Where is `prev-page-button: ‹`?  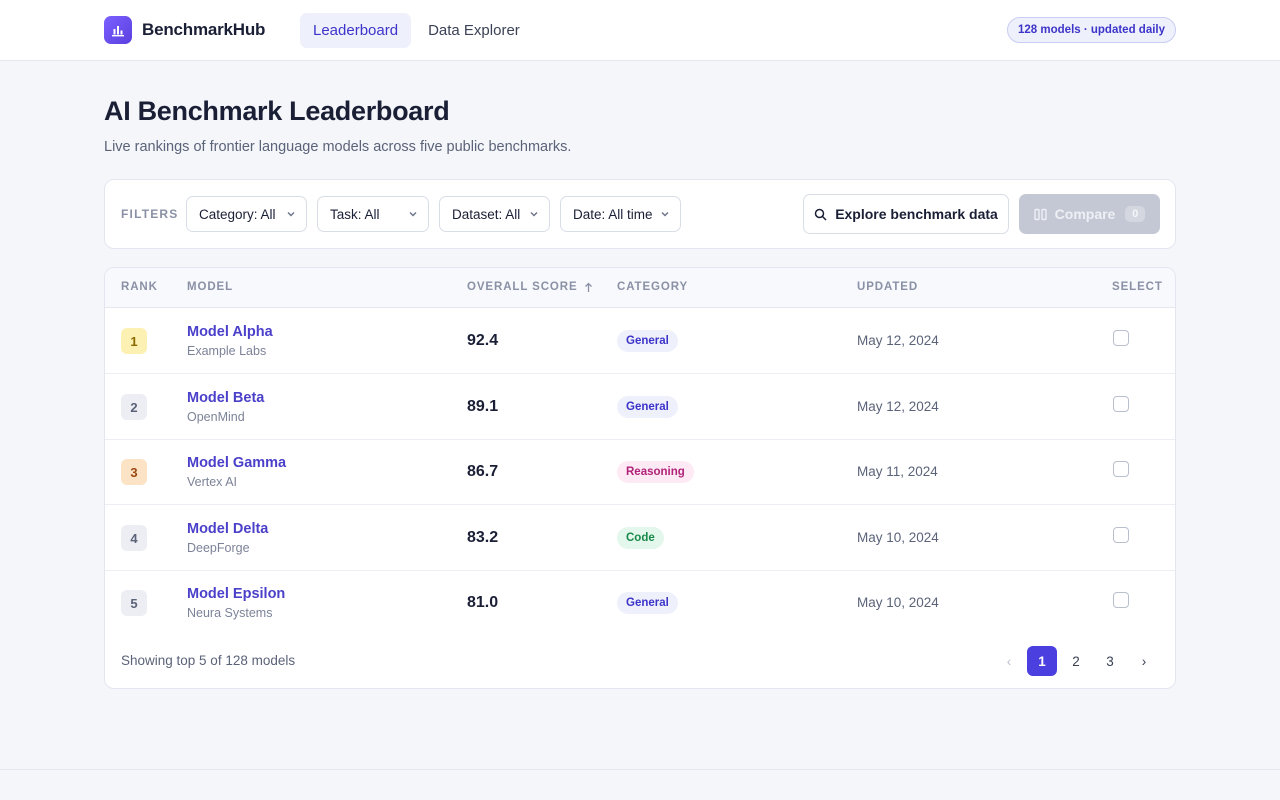 prev-page-button: ‹ is located at coordinates (1009, 661).